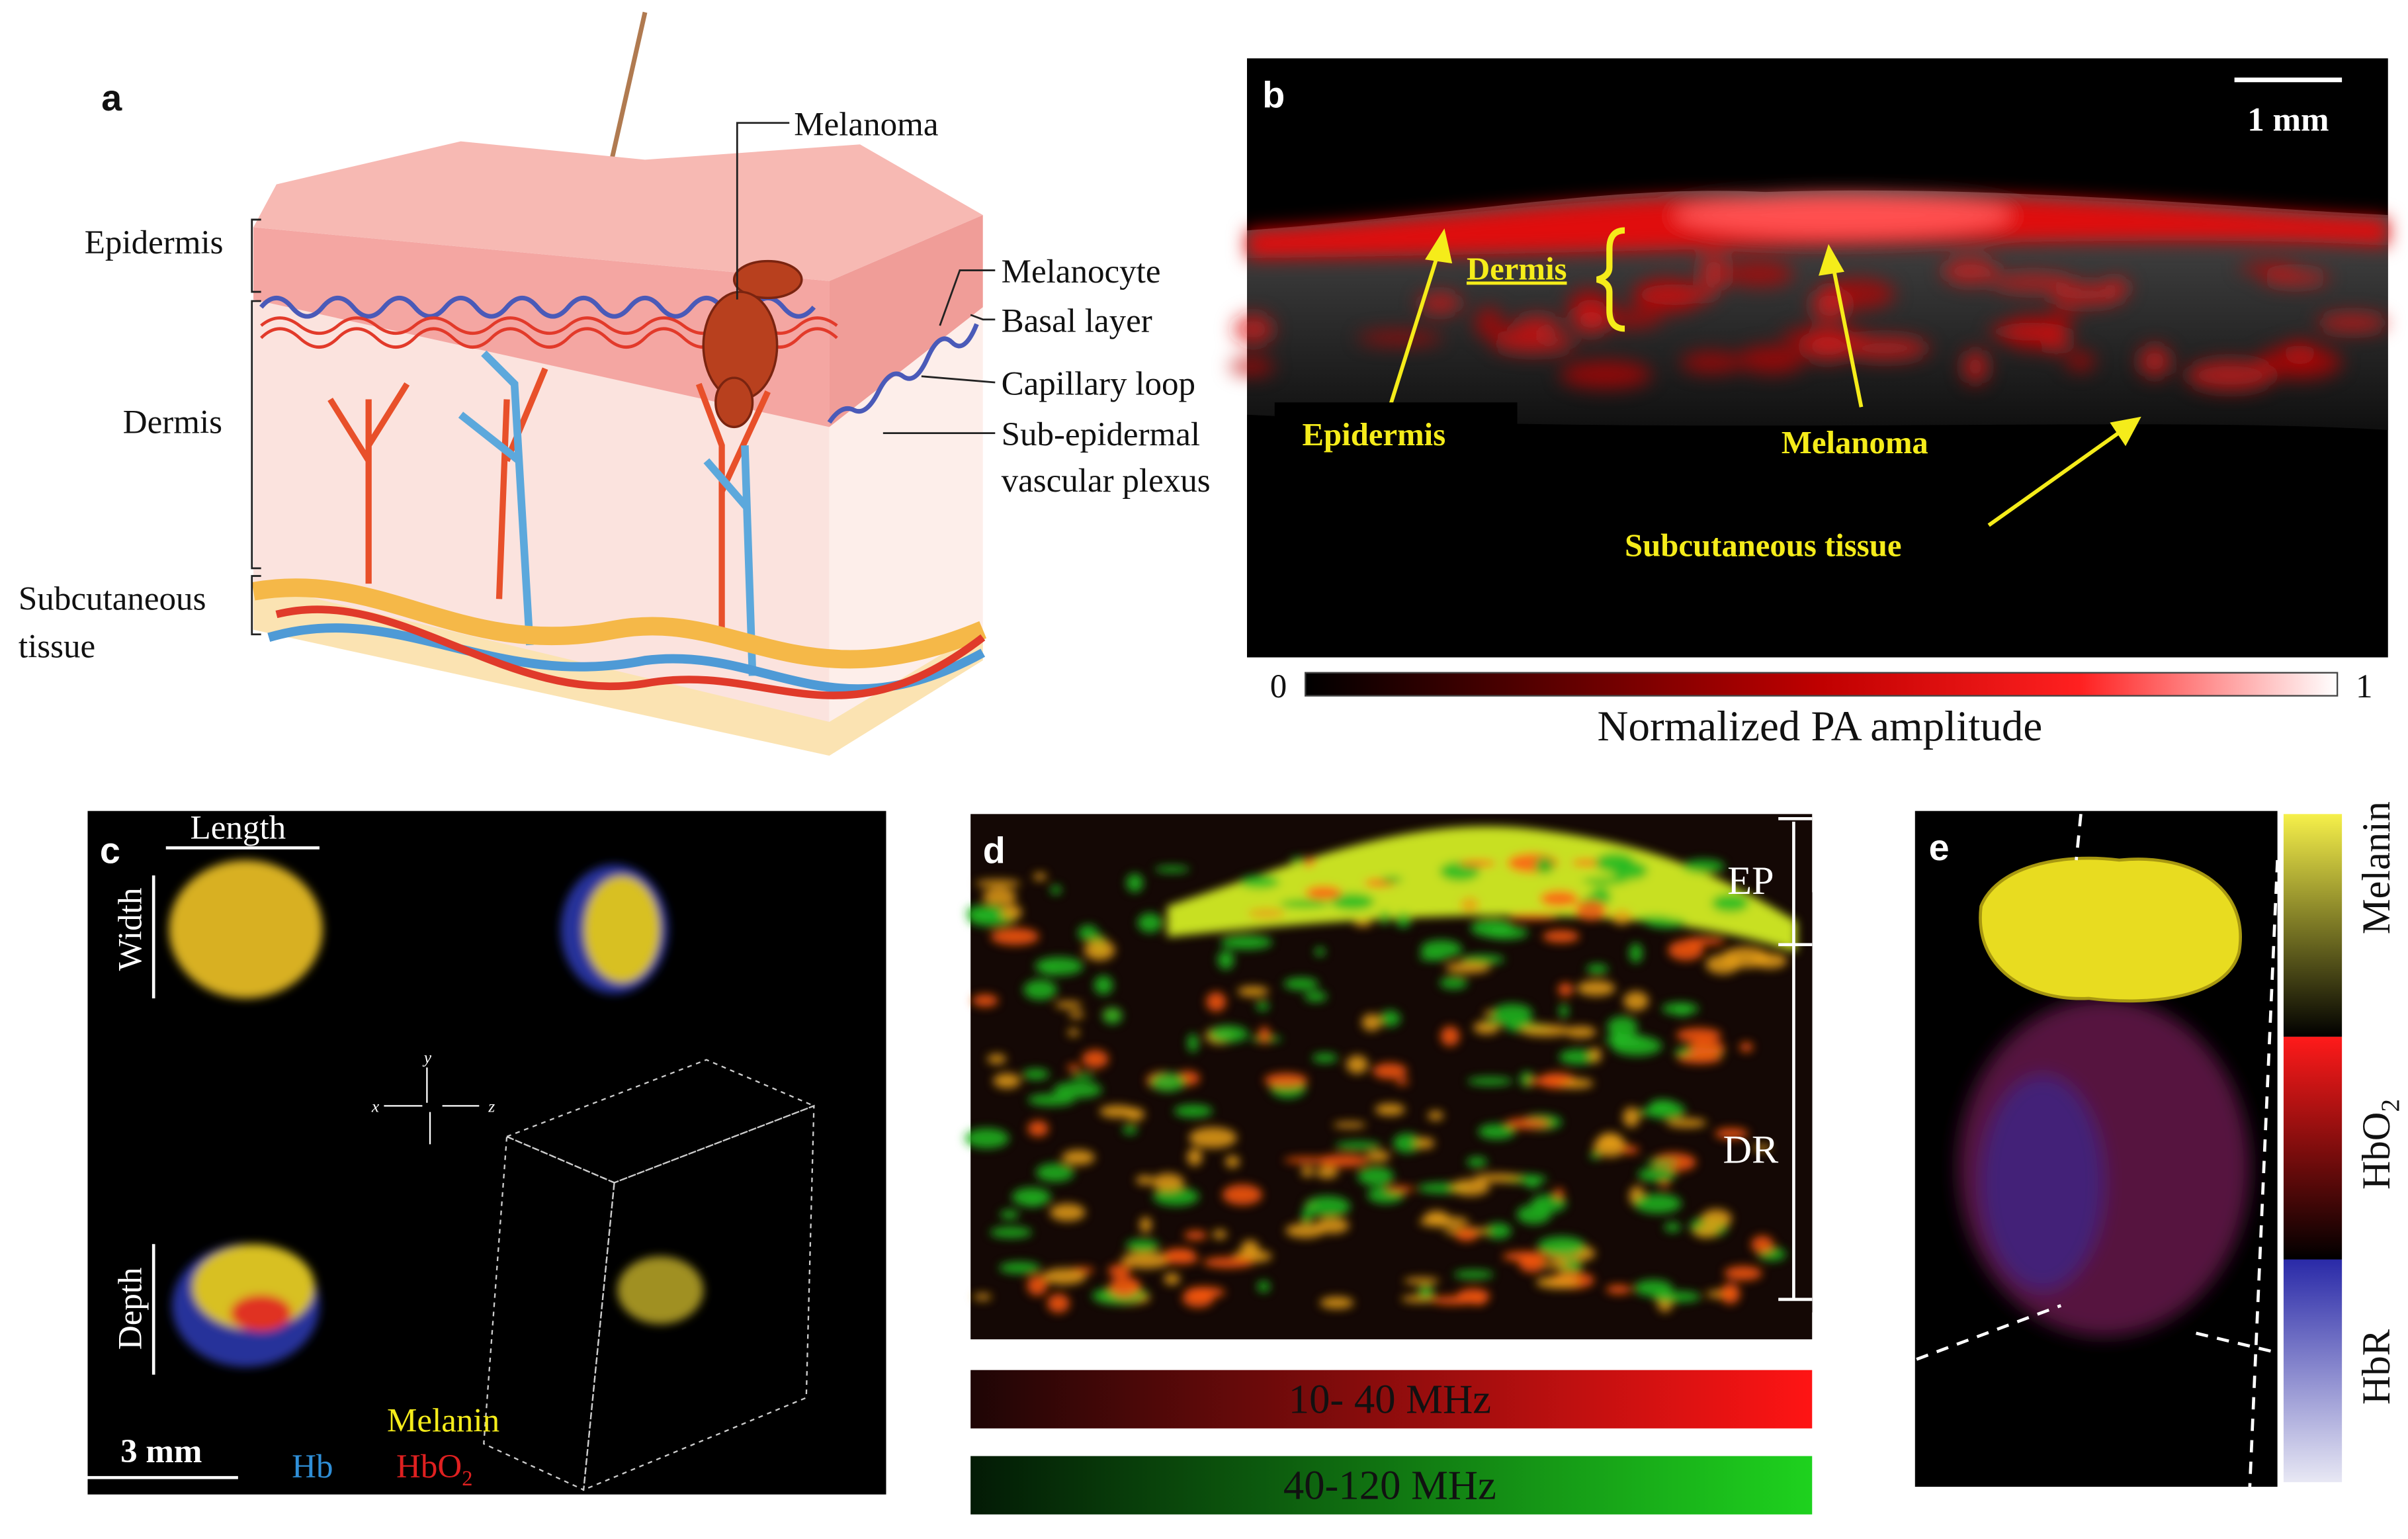 This screenshot has width=2408, height=1539. Describe the element at coordinates (2313, 926) in the screenshot. I see `colorbar-melanin` at that location.